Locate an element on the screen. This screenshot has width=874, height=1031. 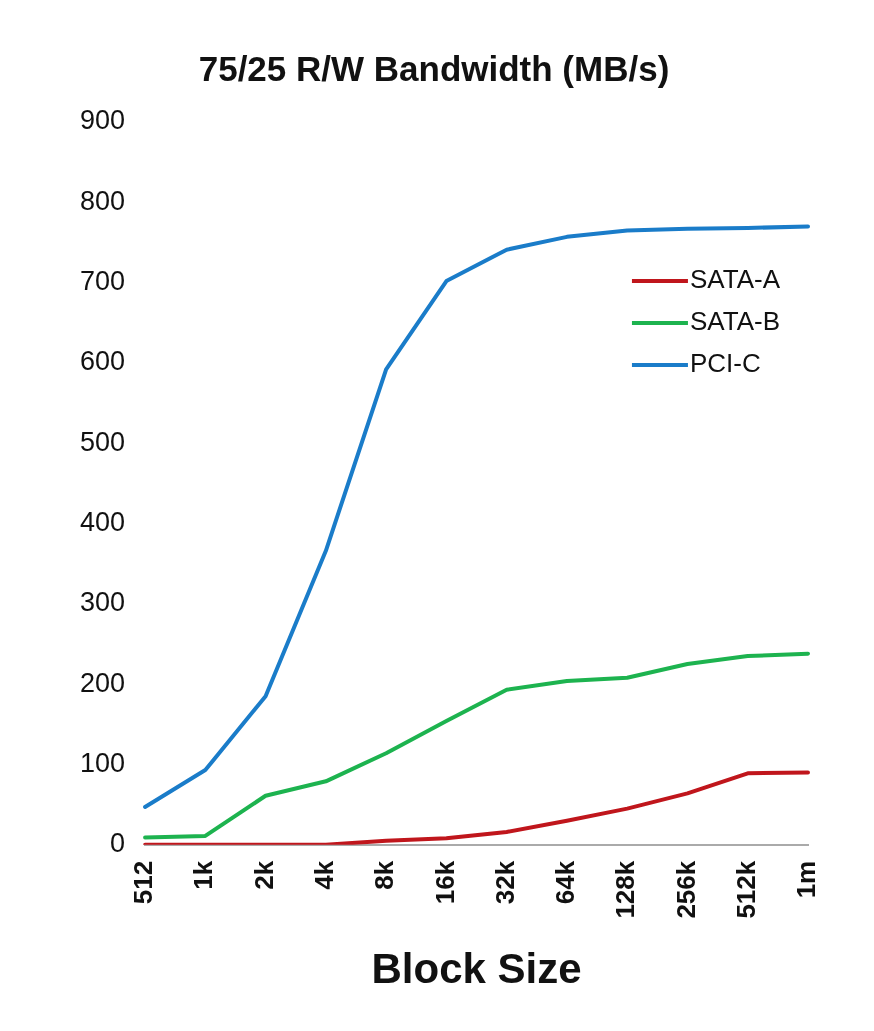
x-tick-label: 1m is located at coordinates (806, 879).